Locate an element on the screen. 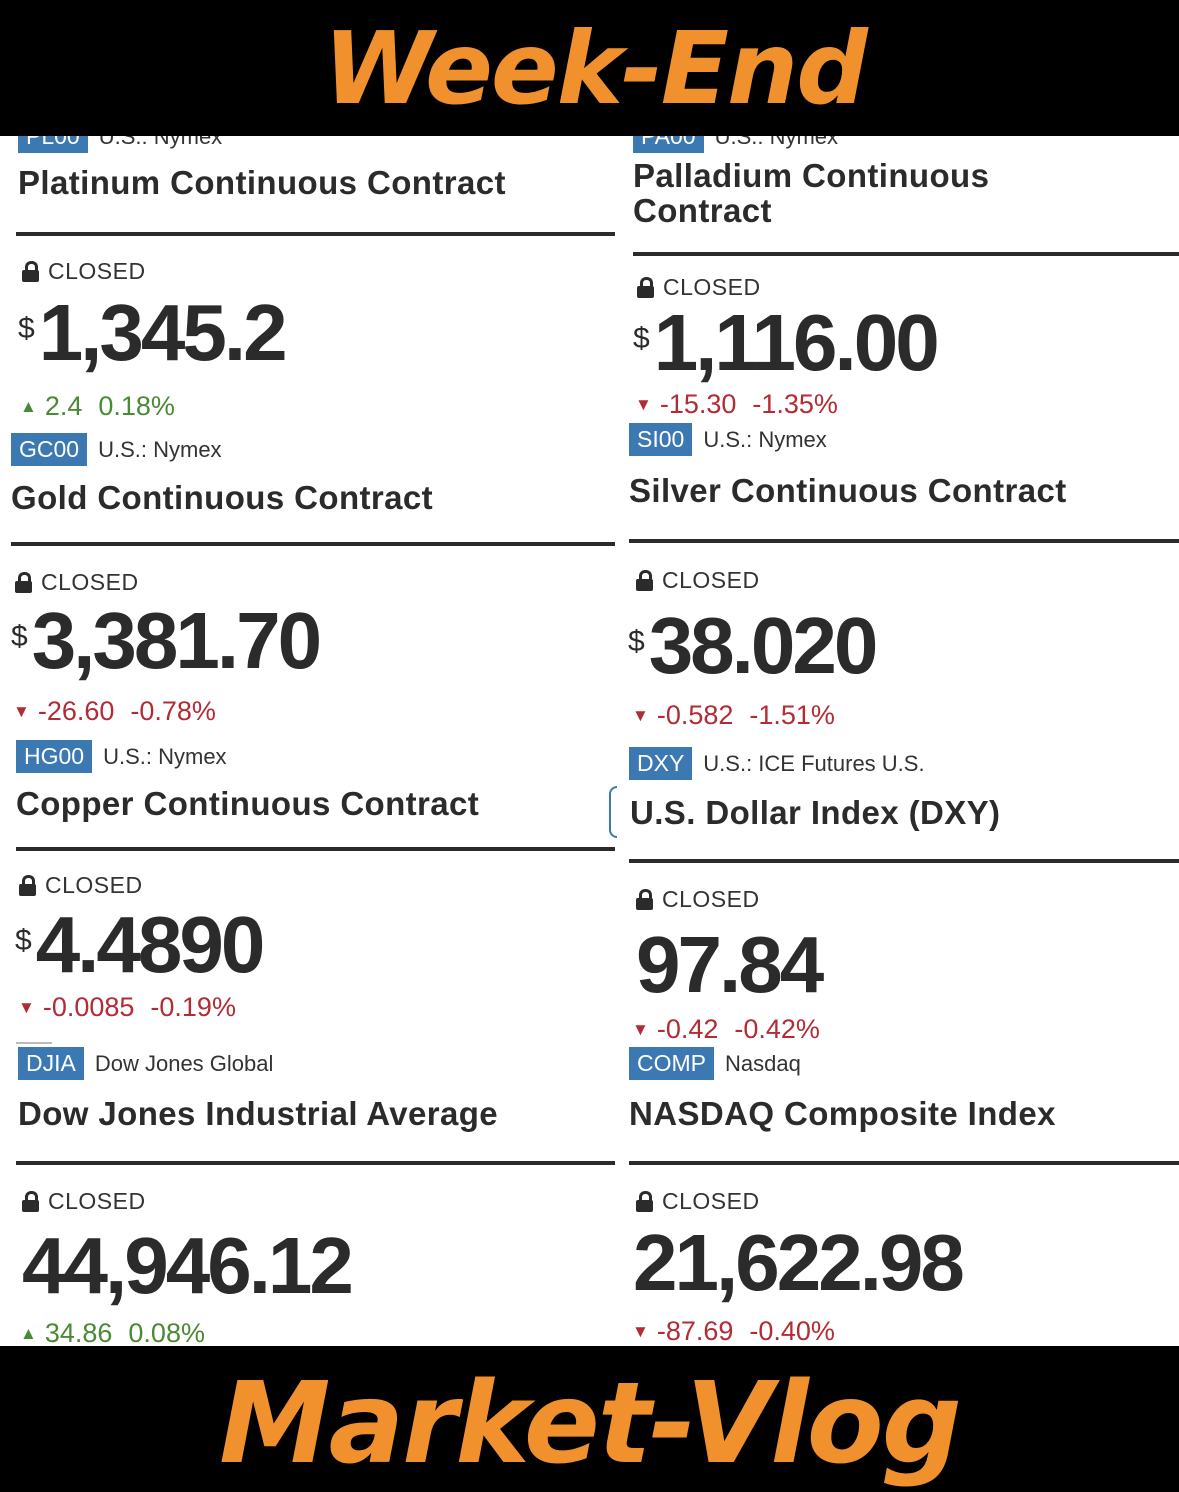  dxy-price: $38.020 is located at coordinates (753, 646).